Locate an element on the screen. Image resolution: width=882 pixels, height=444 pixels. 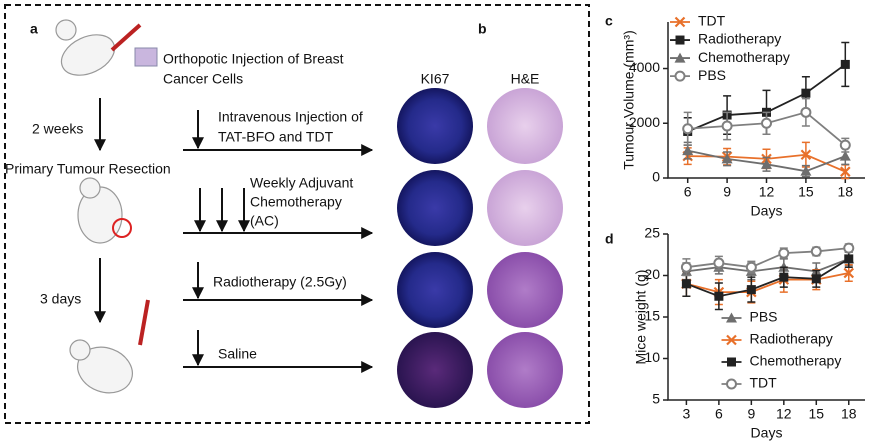
y-axis-label: Mice weight (g) is located at coordinates (641, 317).